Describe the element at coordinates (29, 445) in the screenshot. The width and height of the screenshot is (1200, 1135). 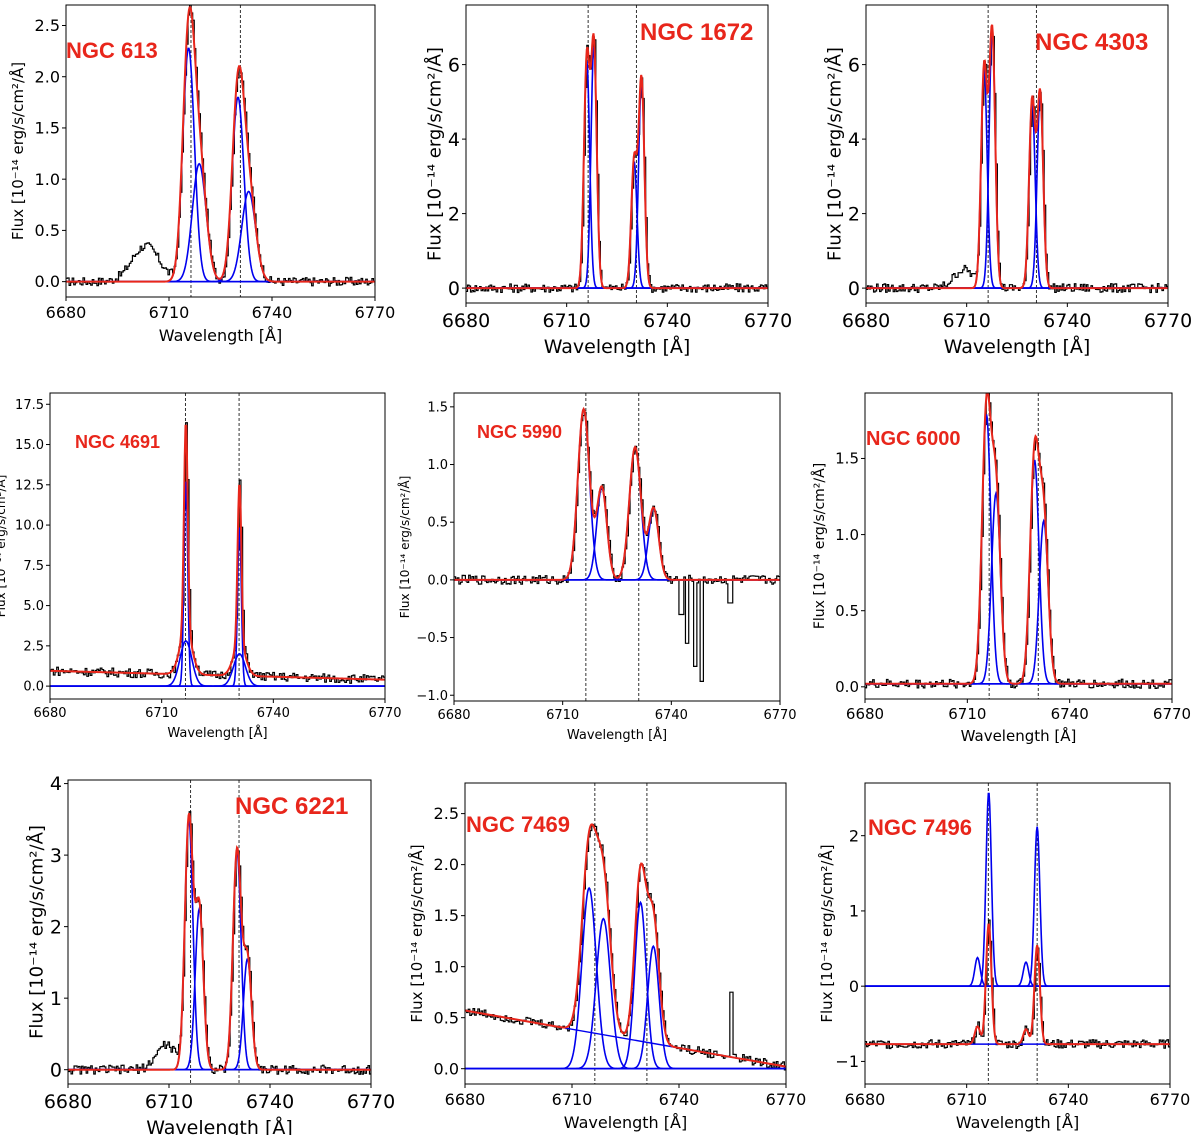
I see `y-tick-label: 15.0` at that location.